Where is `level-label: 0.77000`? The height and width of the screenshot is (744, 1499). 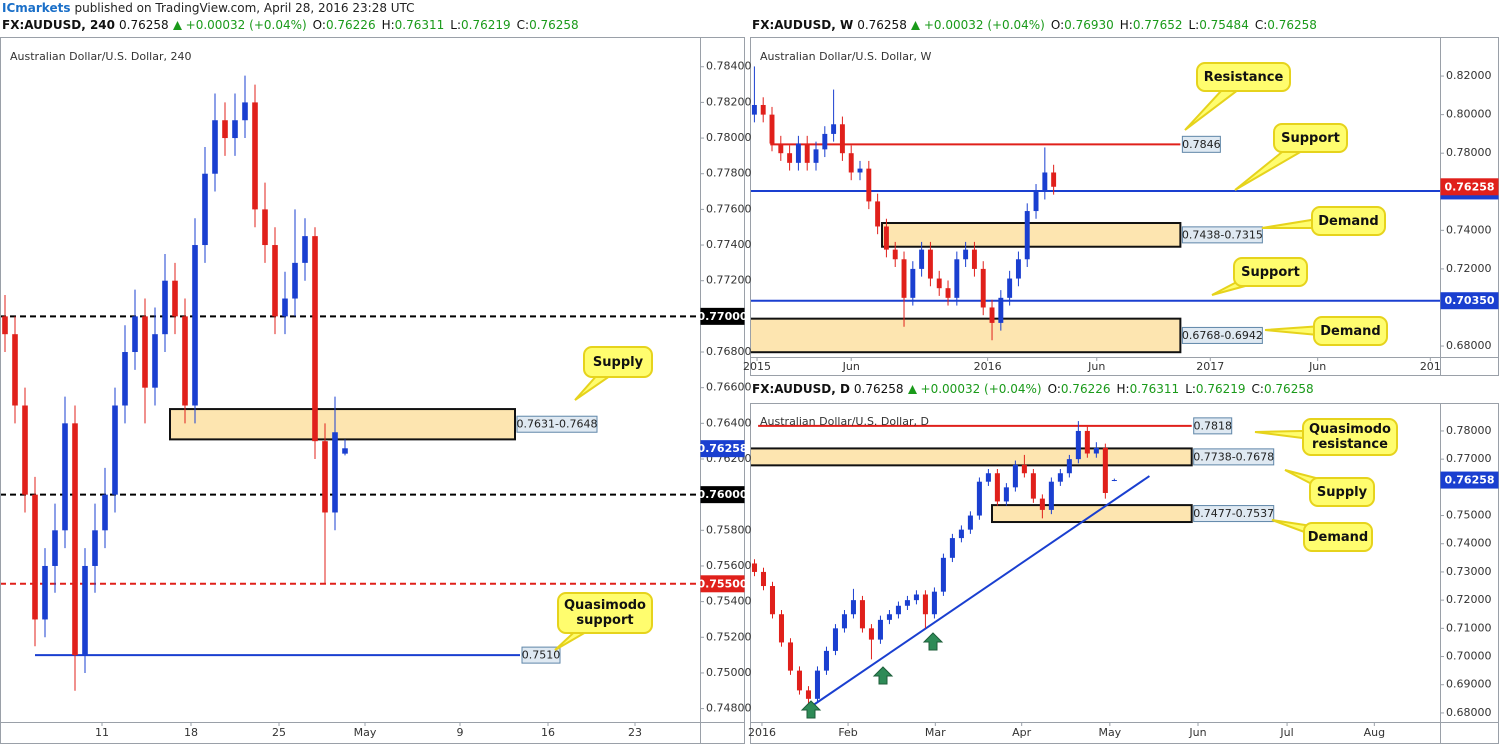
level-label: 0.77000 is located at coordinates (722, 316).